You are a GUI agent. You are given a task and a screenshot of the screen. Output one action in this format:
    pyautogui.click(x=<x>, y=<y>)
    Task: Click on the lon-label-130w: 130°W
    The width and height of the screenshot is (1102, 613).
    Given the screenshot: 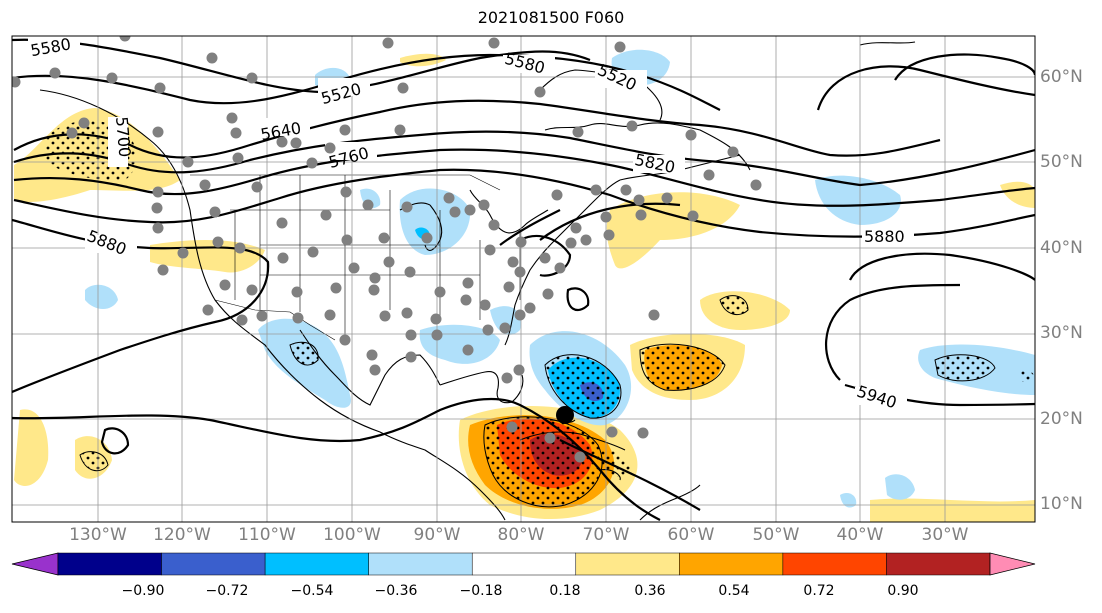 What is the action you would take?
    pyautogui.click(x=98, y=535)
    